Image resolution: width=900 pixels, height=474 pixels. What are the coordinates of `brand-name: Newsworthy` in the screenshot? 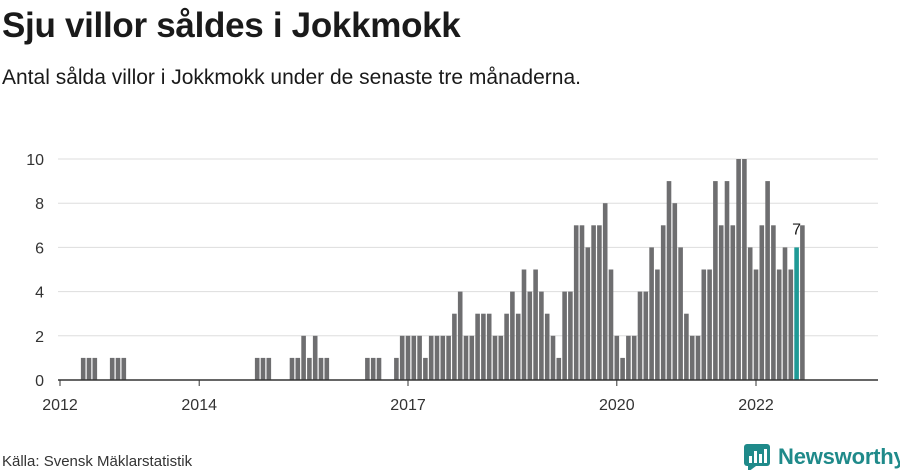 It's located at (839, 456).